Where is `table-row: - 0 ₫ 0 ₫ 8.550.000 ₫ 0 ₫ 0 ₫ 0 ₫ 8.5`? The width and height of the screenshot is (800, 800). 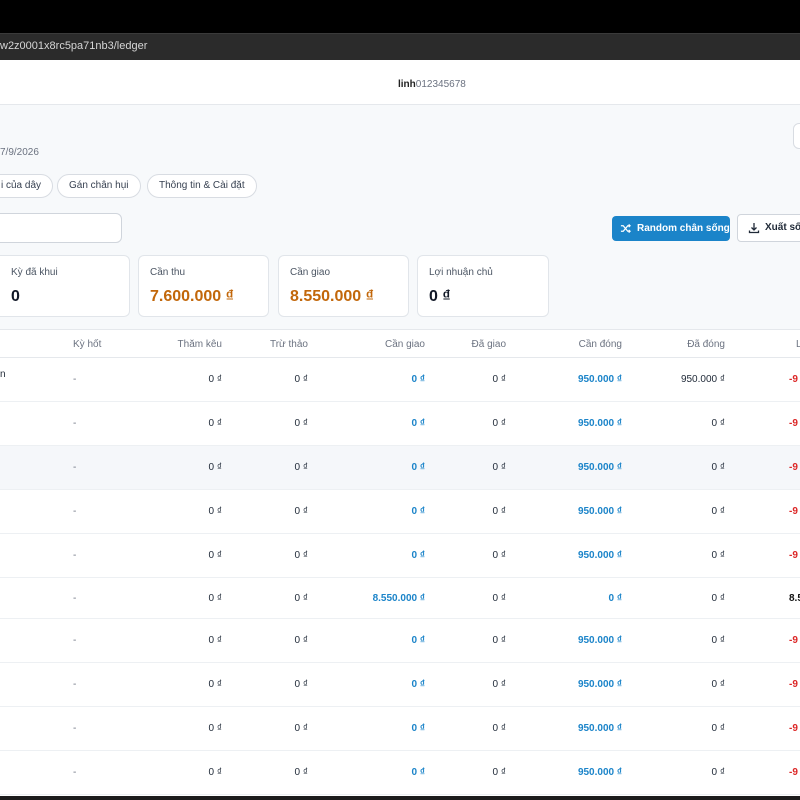
table-row: - 0 ₫ 0 ₫ 8.550.000 ₫ 0 ₫ 0 ₫ 0 ₫ 8.5 is located at coordinates (400, 598).